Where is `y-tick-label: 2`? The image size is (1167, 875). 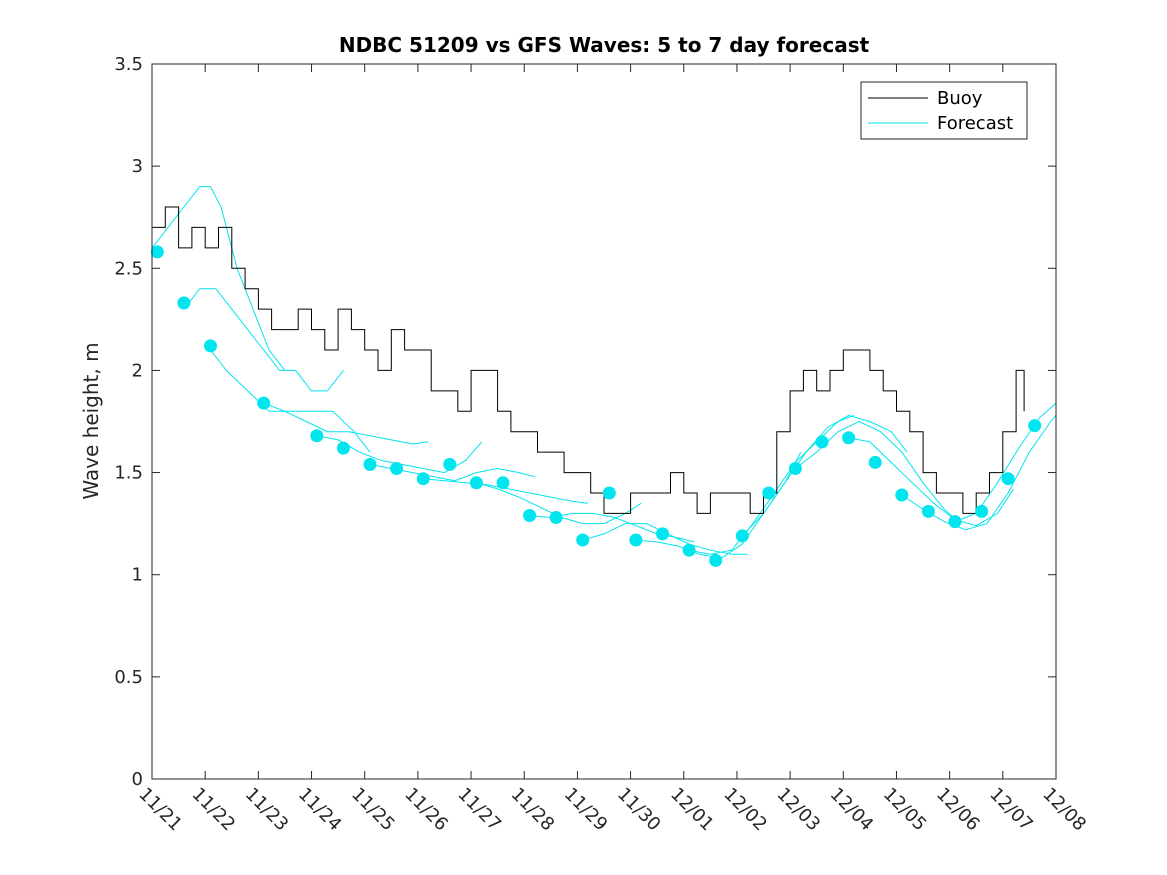
y-tick-label: 2 is located at coordinates (137, 370).